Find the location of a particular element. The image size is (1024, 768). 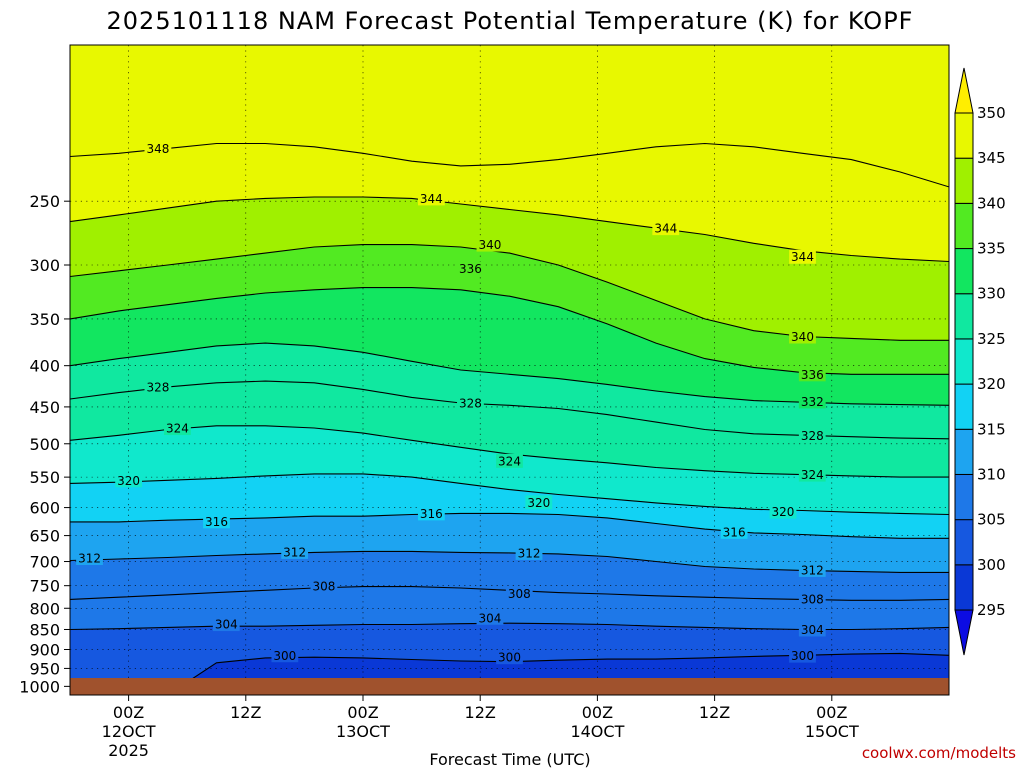

x-axis-label: Forecast Time (UTC) is located at coordinates (509, 759).